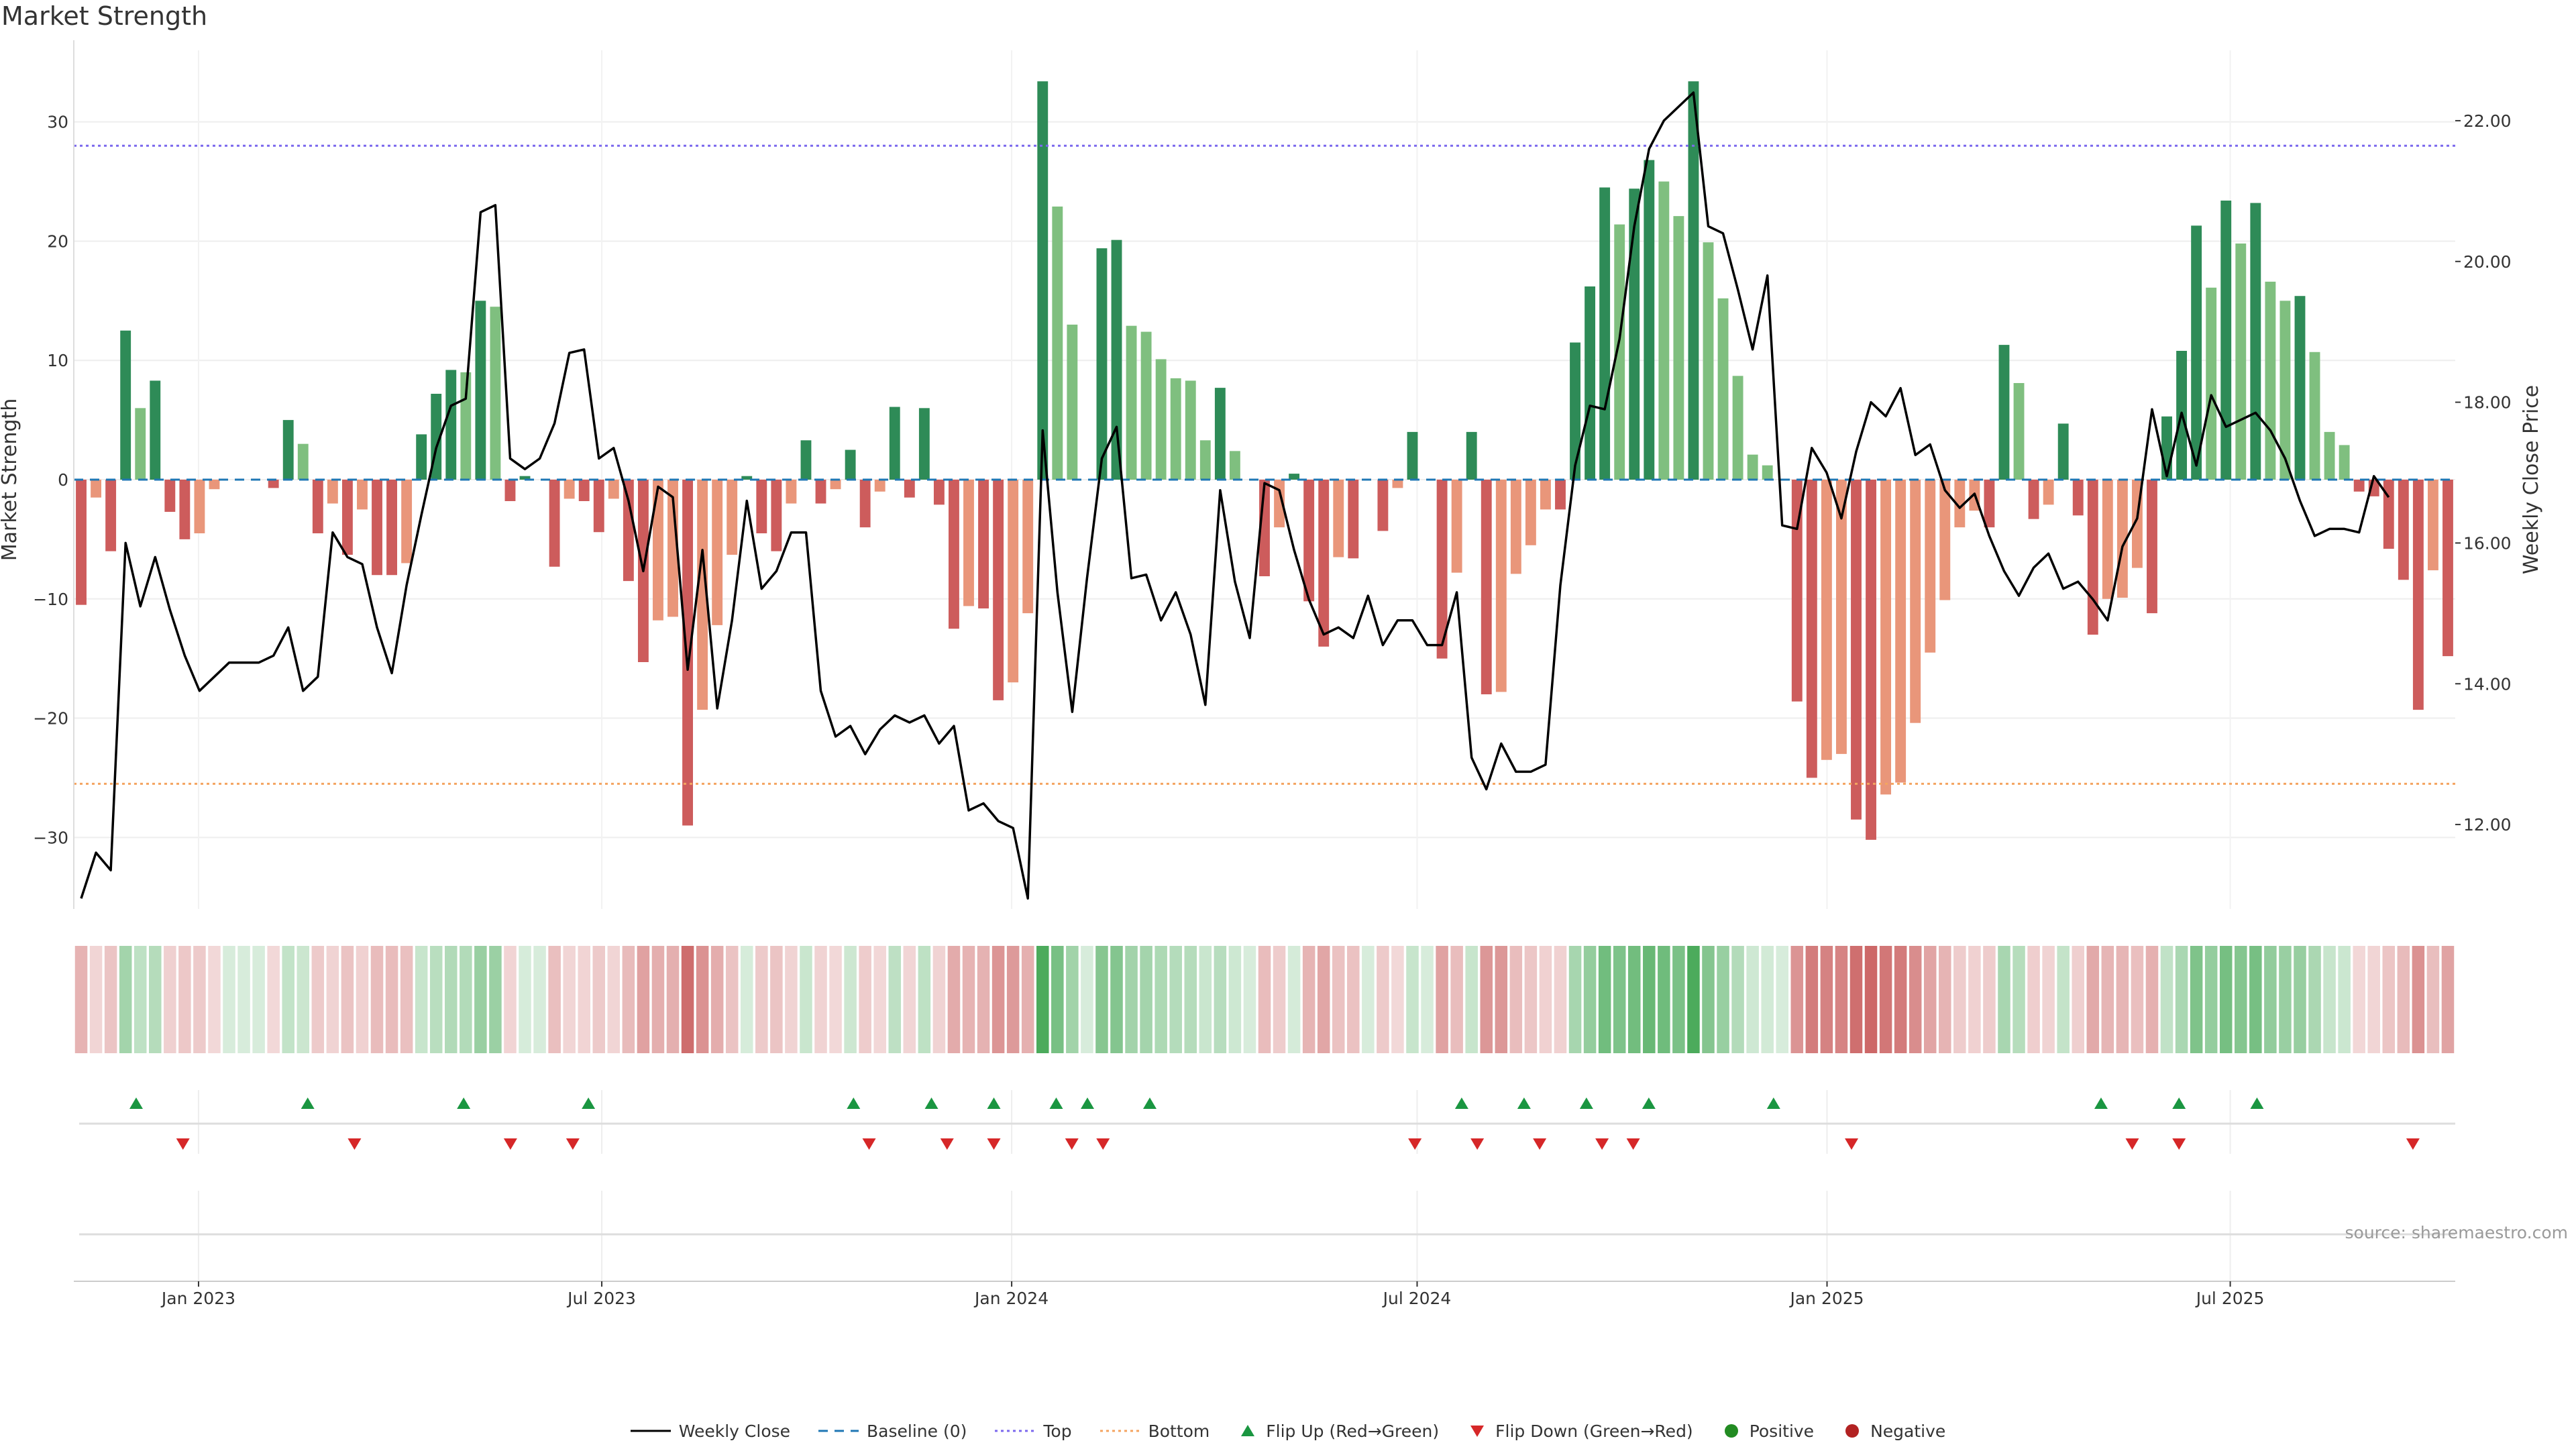 Image resolution: width=2576 pixels, height=1449 pixels. I want to click on triangle-up-icon, so click(1248, 1431).